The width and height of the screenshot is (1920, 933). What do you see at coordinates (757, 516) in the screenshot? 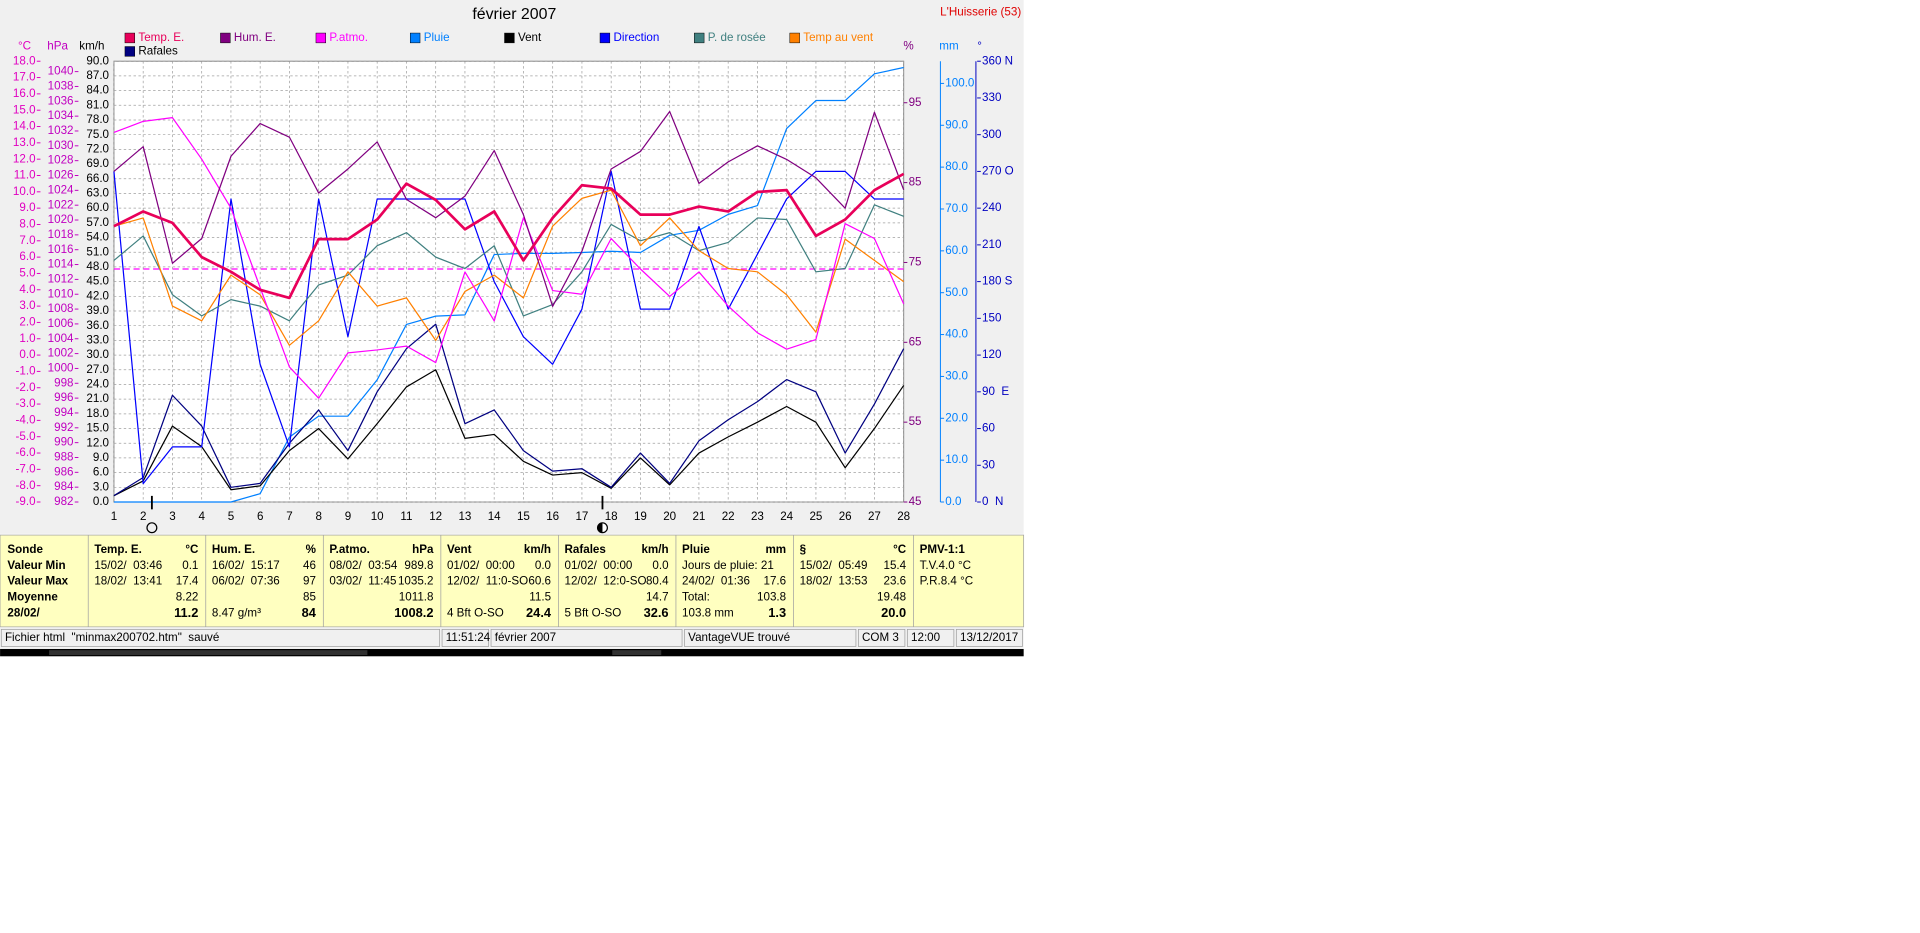
I see `x-tick-label: 23` at bounding box center [757, 516].